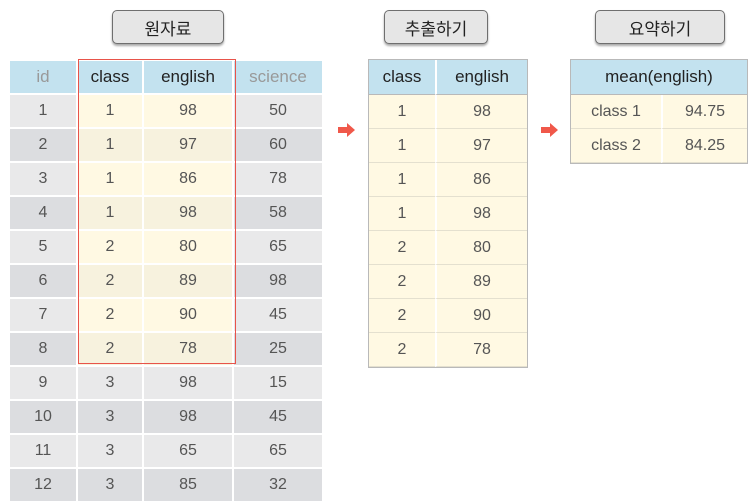  What do you see at coordinates (43, 179) in the screenshot?
I see `cell-id: 3` at bounding box center [43, 179].